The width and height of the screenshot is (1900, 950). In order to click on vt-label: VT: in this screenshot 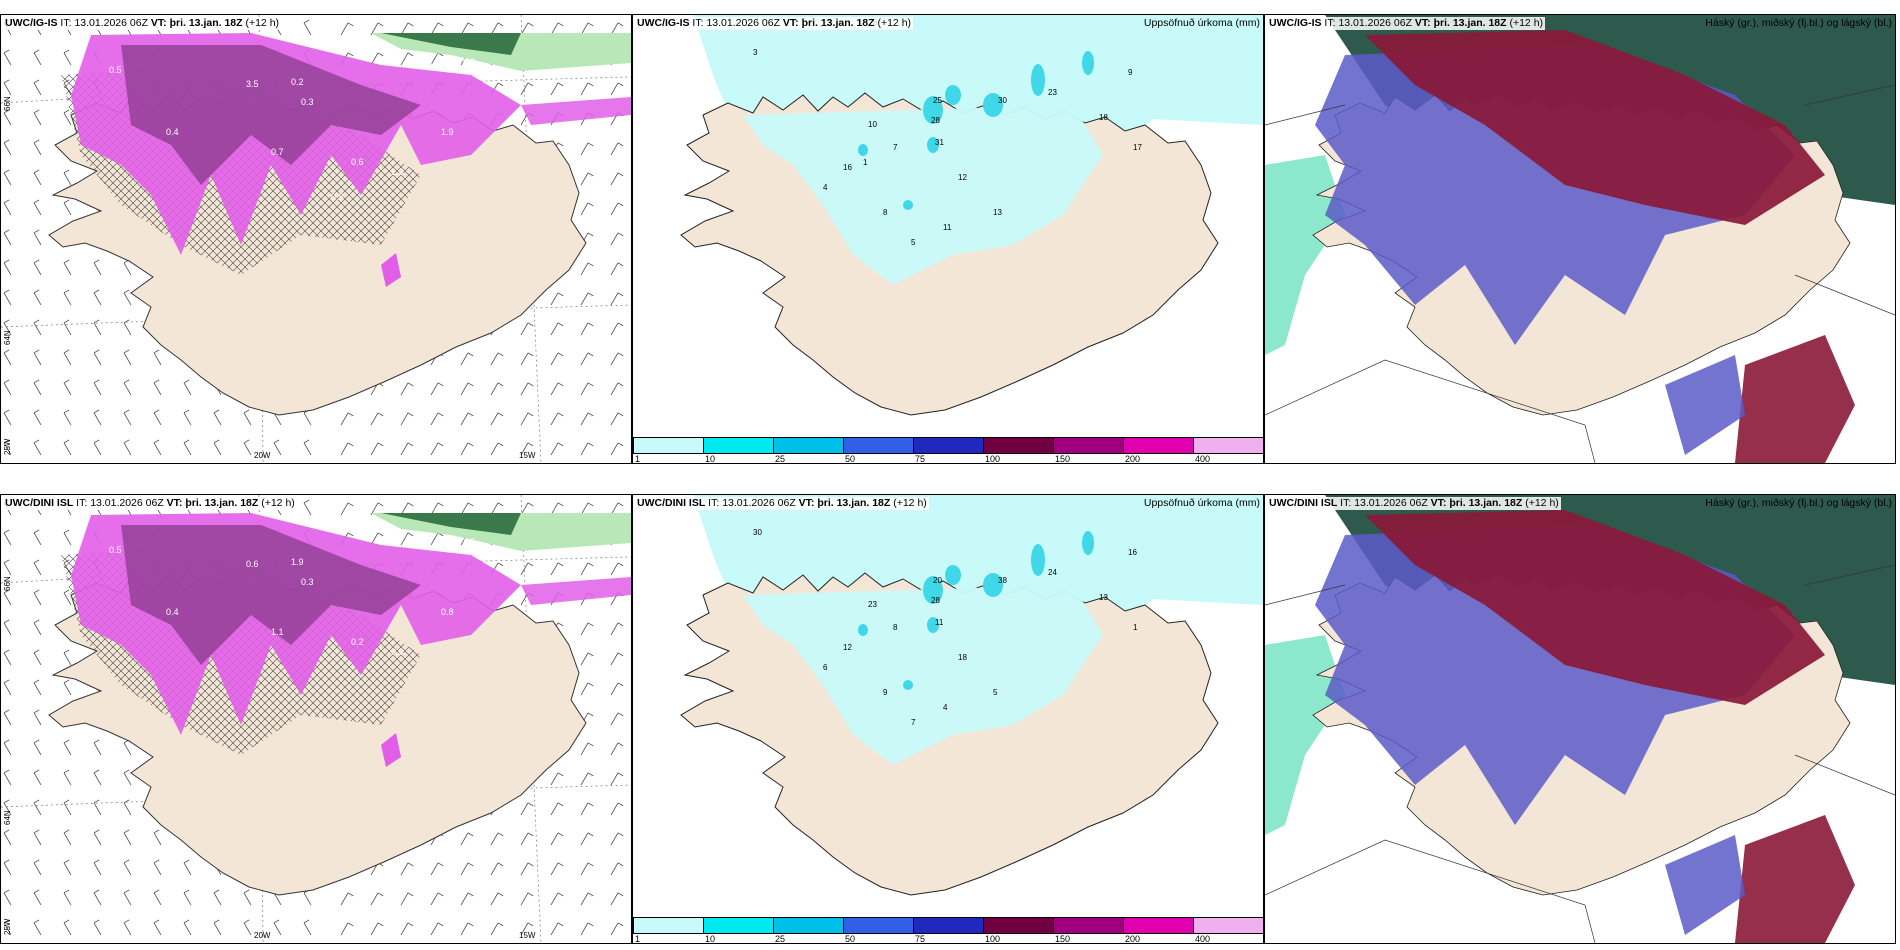, I will do `click(174, 503)`.